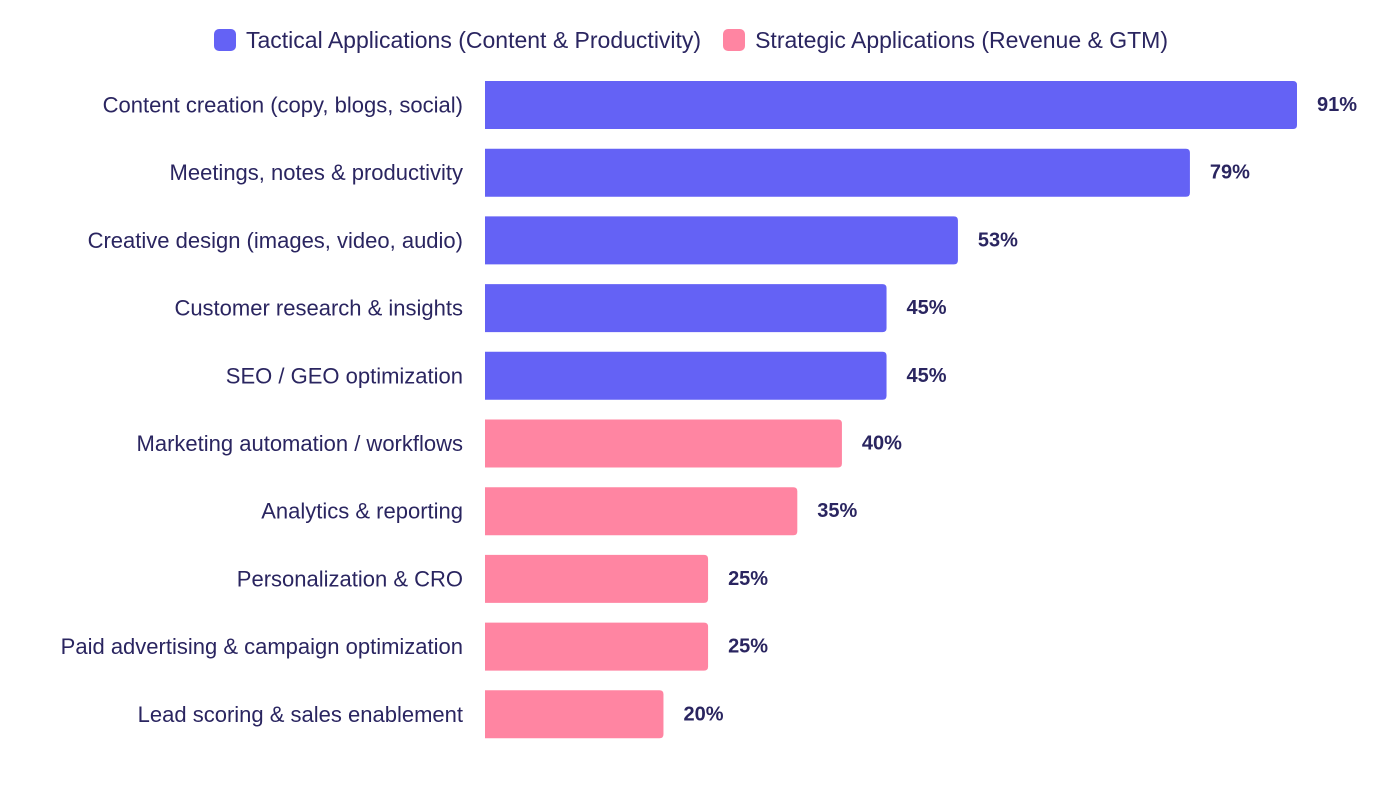  Describe the element at coordinates (837, 511) in the screenshot. I see `value-label: 35%` at that location.